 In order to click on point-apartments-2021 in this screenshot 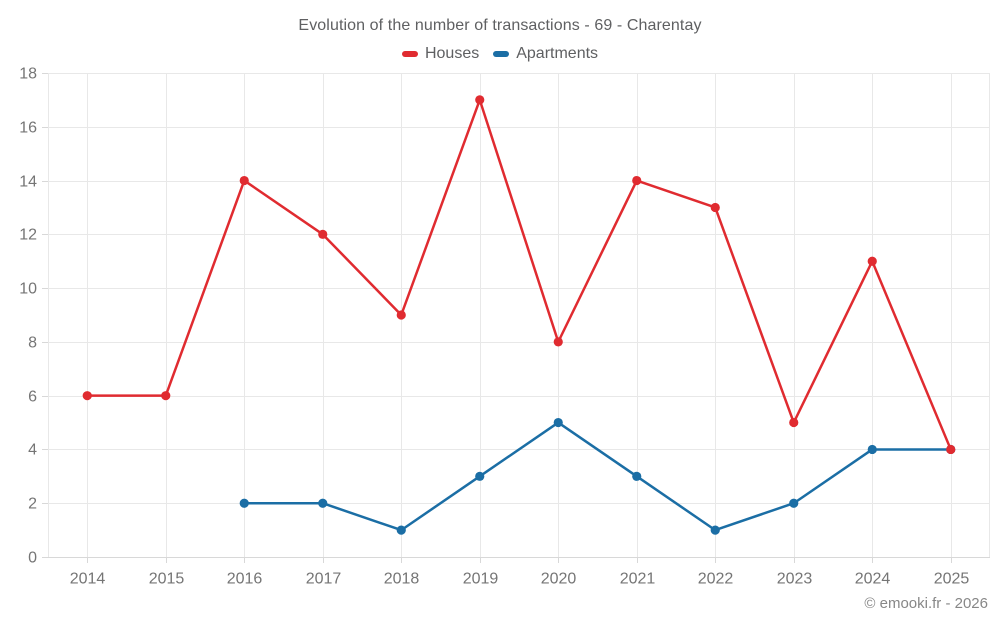, I will do `click(637, 476)`.